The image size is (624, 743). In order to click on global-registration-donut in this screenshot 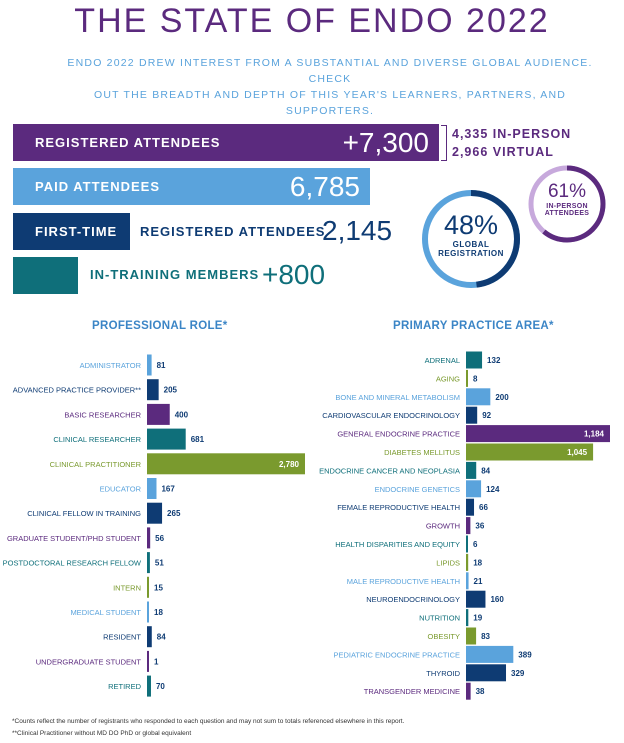, I will do `click(471, 239)`.